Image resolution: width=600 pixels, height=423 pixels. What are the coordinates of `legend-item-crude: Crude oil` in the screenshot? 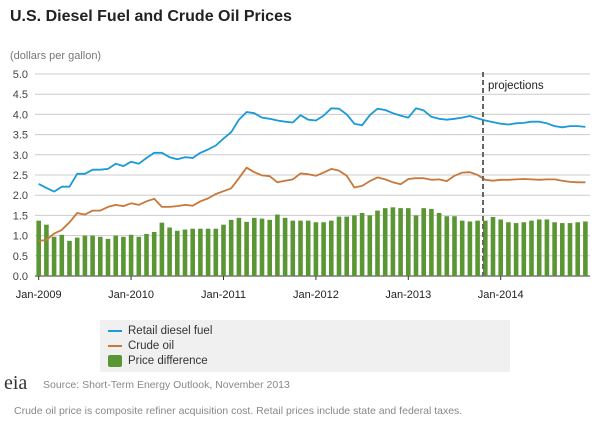 It's located at (141, 346).